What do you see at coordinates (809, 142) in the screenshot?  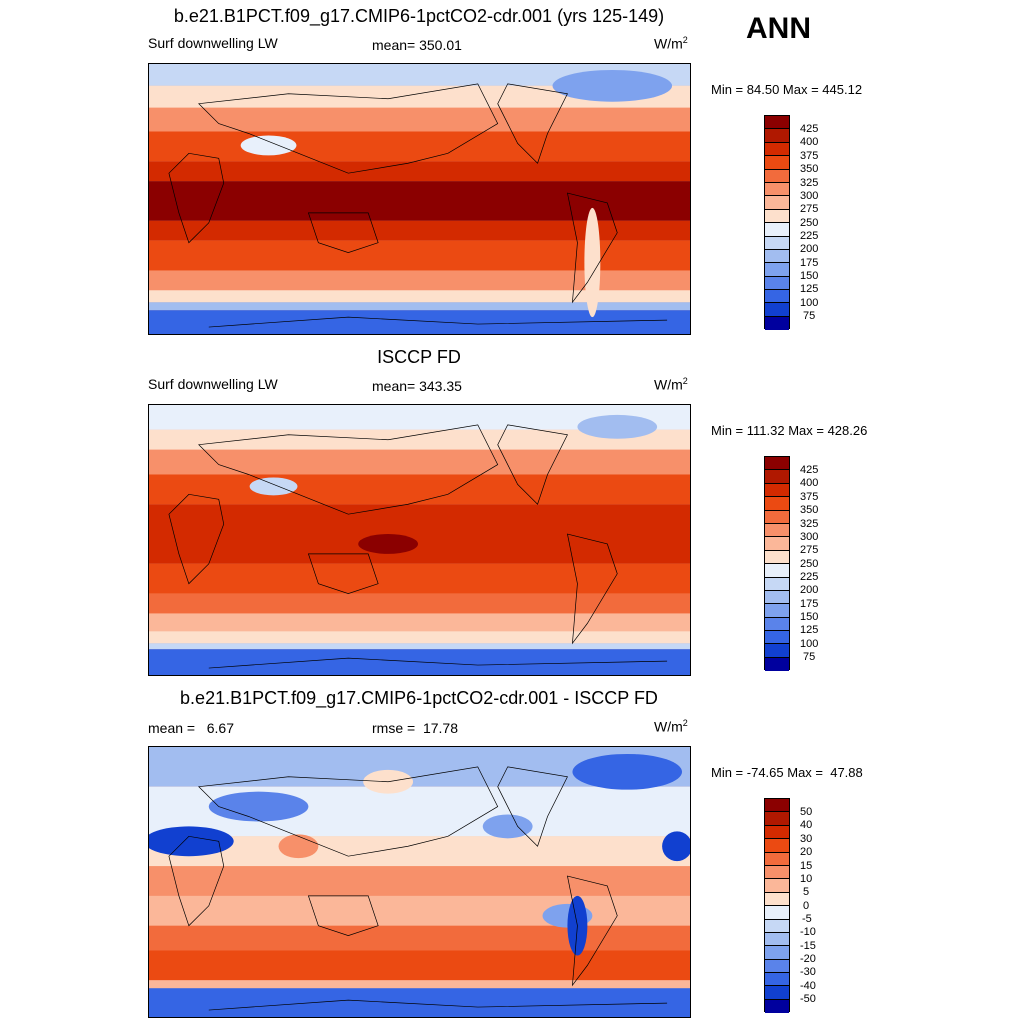 I see `panel1-colorbar-label: 400` at bounding box center [809, 142].